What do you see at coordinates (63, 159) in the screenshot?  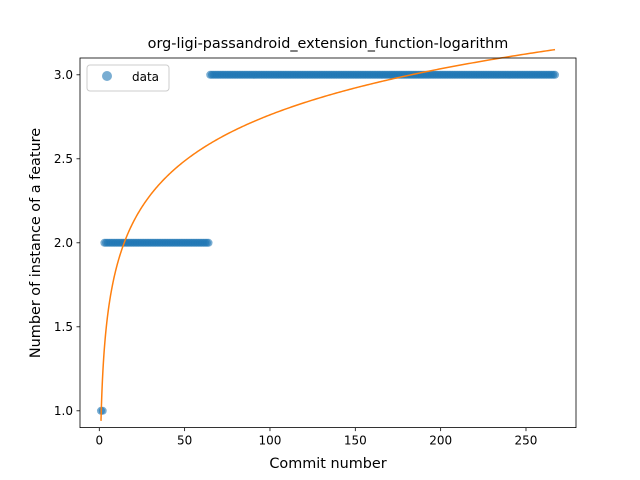 I see `y-tick-label: 2.5` at bounding box center [63, 159].